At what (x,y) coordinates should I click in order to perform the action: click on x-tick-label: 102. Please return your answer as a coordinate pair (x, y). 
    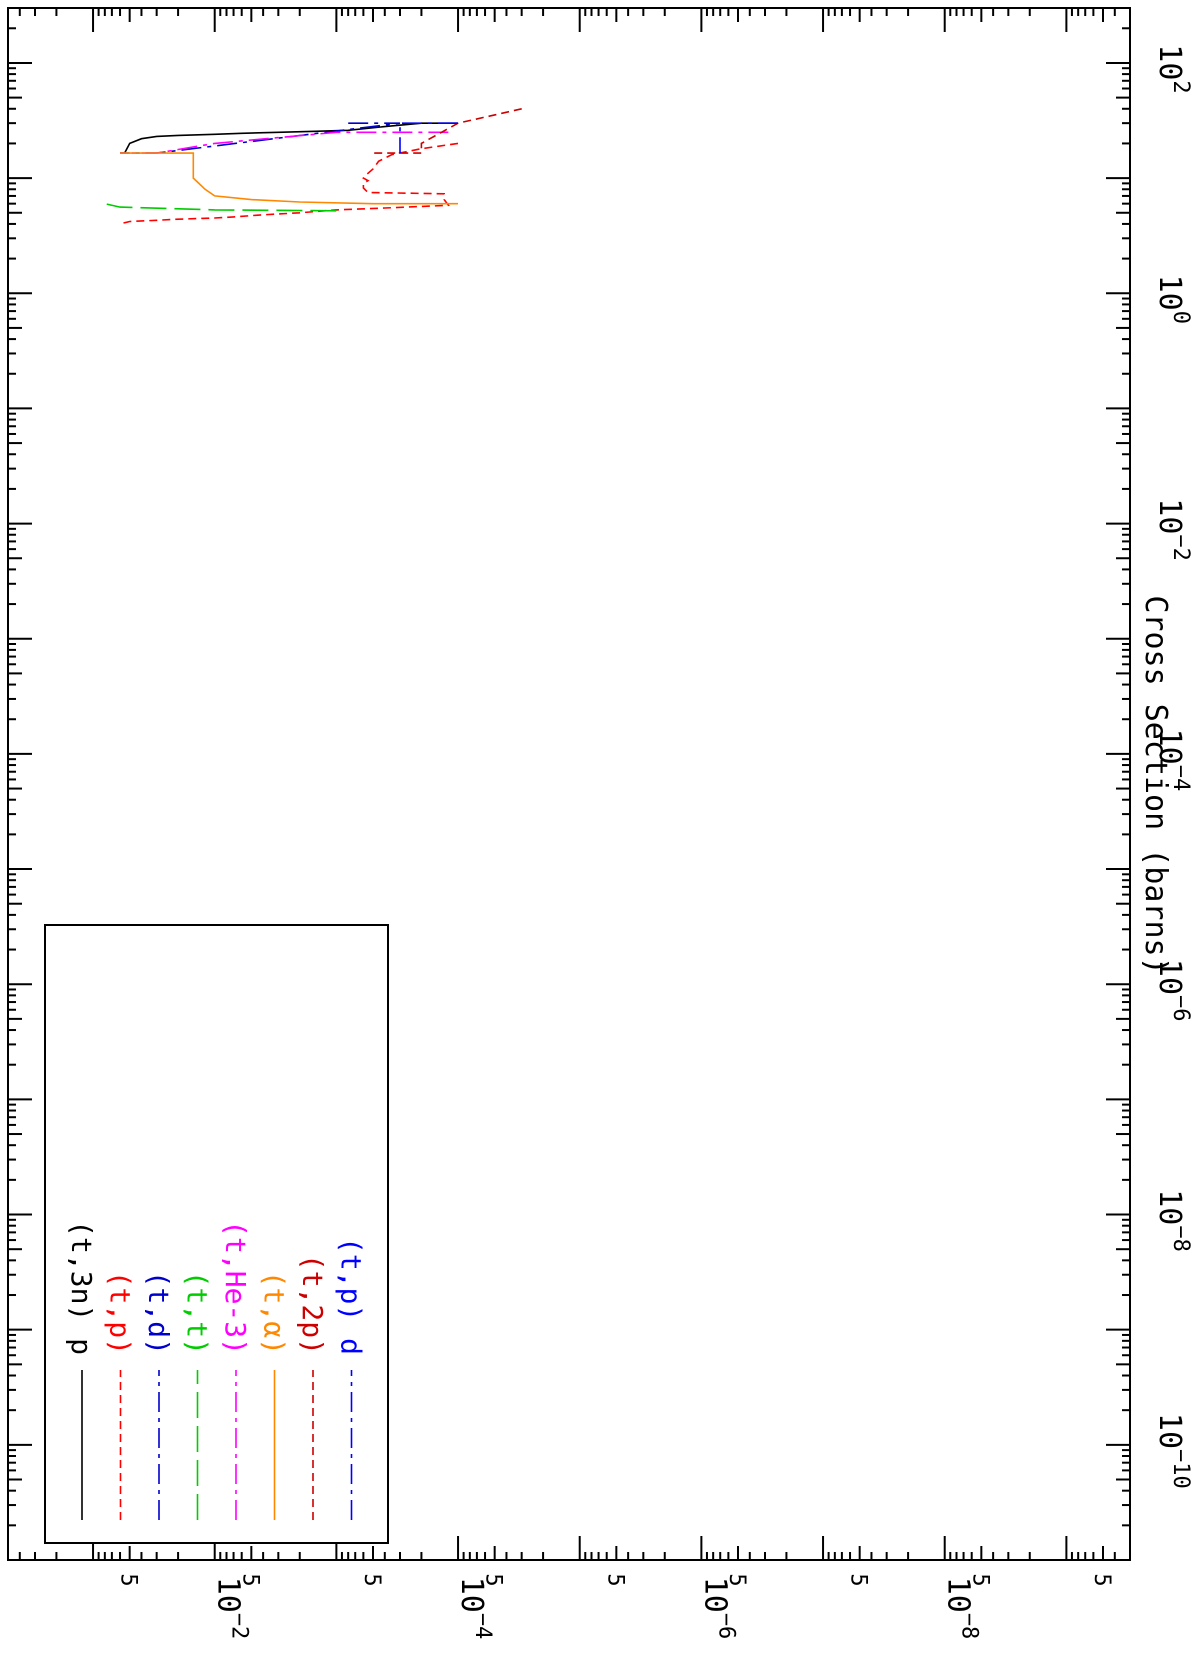
    Looking at the image, I should click on (1171, 68).